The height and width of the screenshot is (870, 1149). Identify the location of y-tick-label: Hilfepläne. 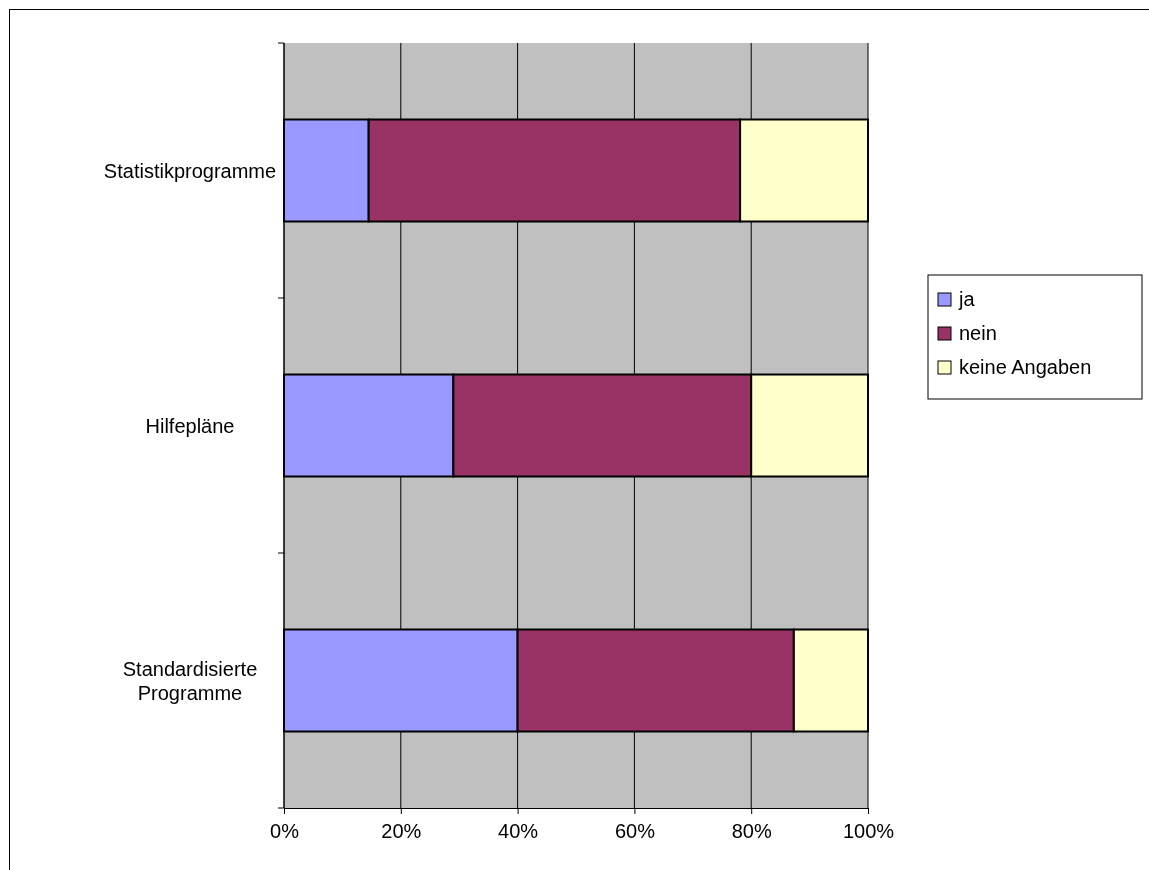
(190, 425).